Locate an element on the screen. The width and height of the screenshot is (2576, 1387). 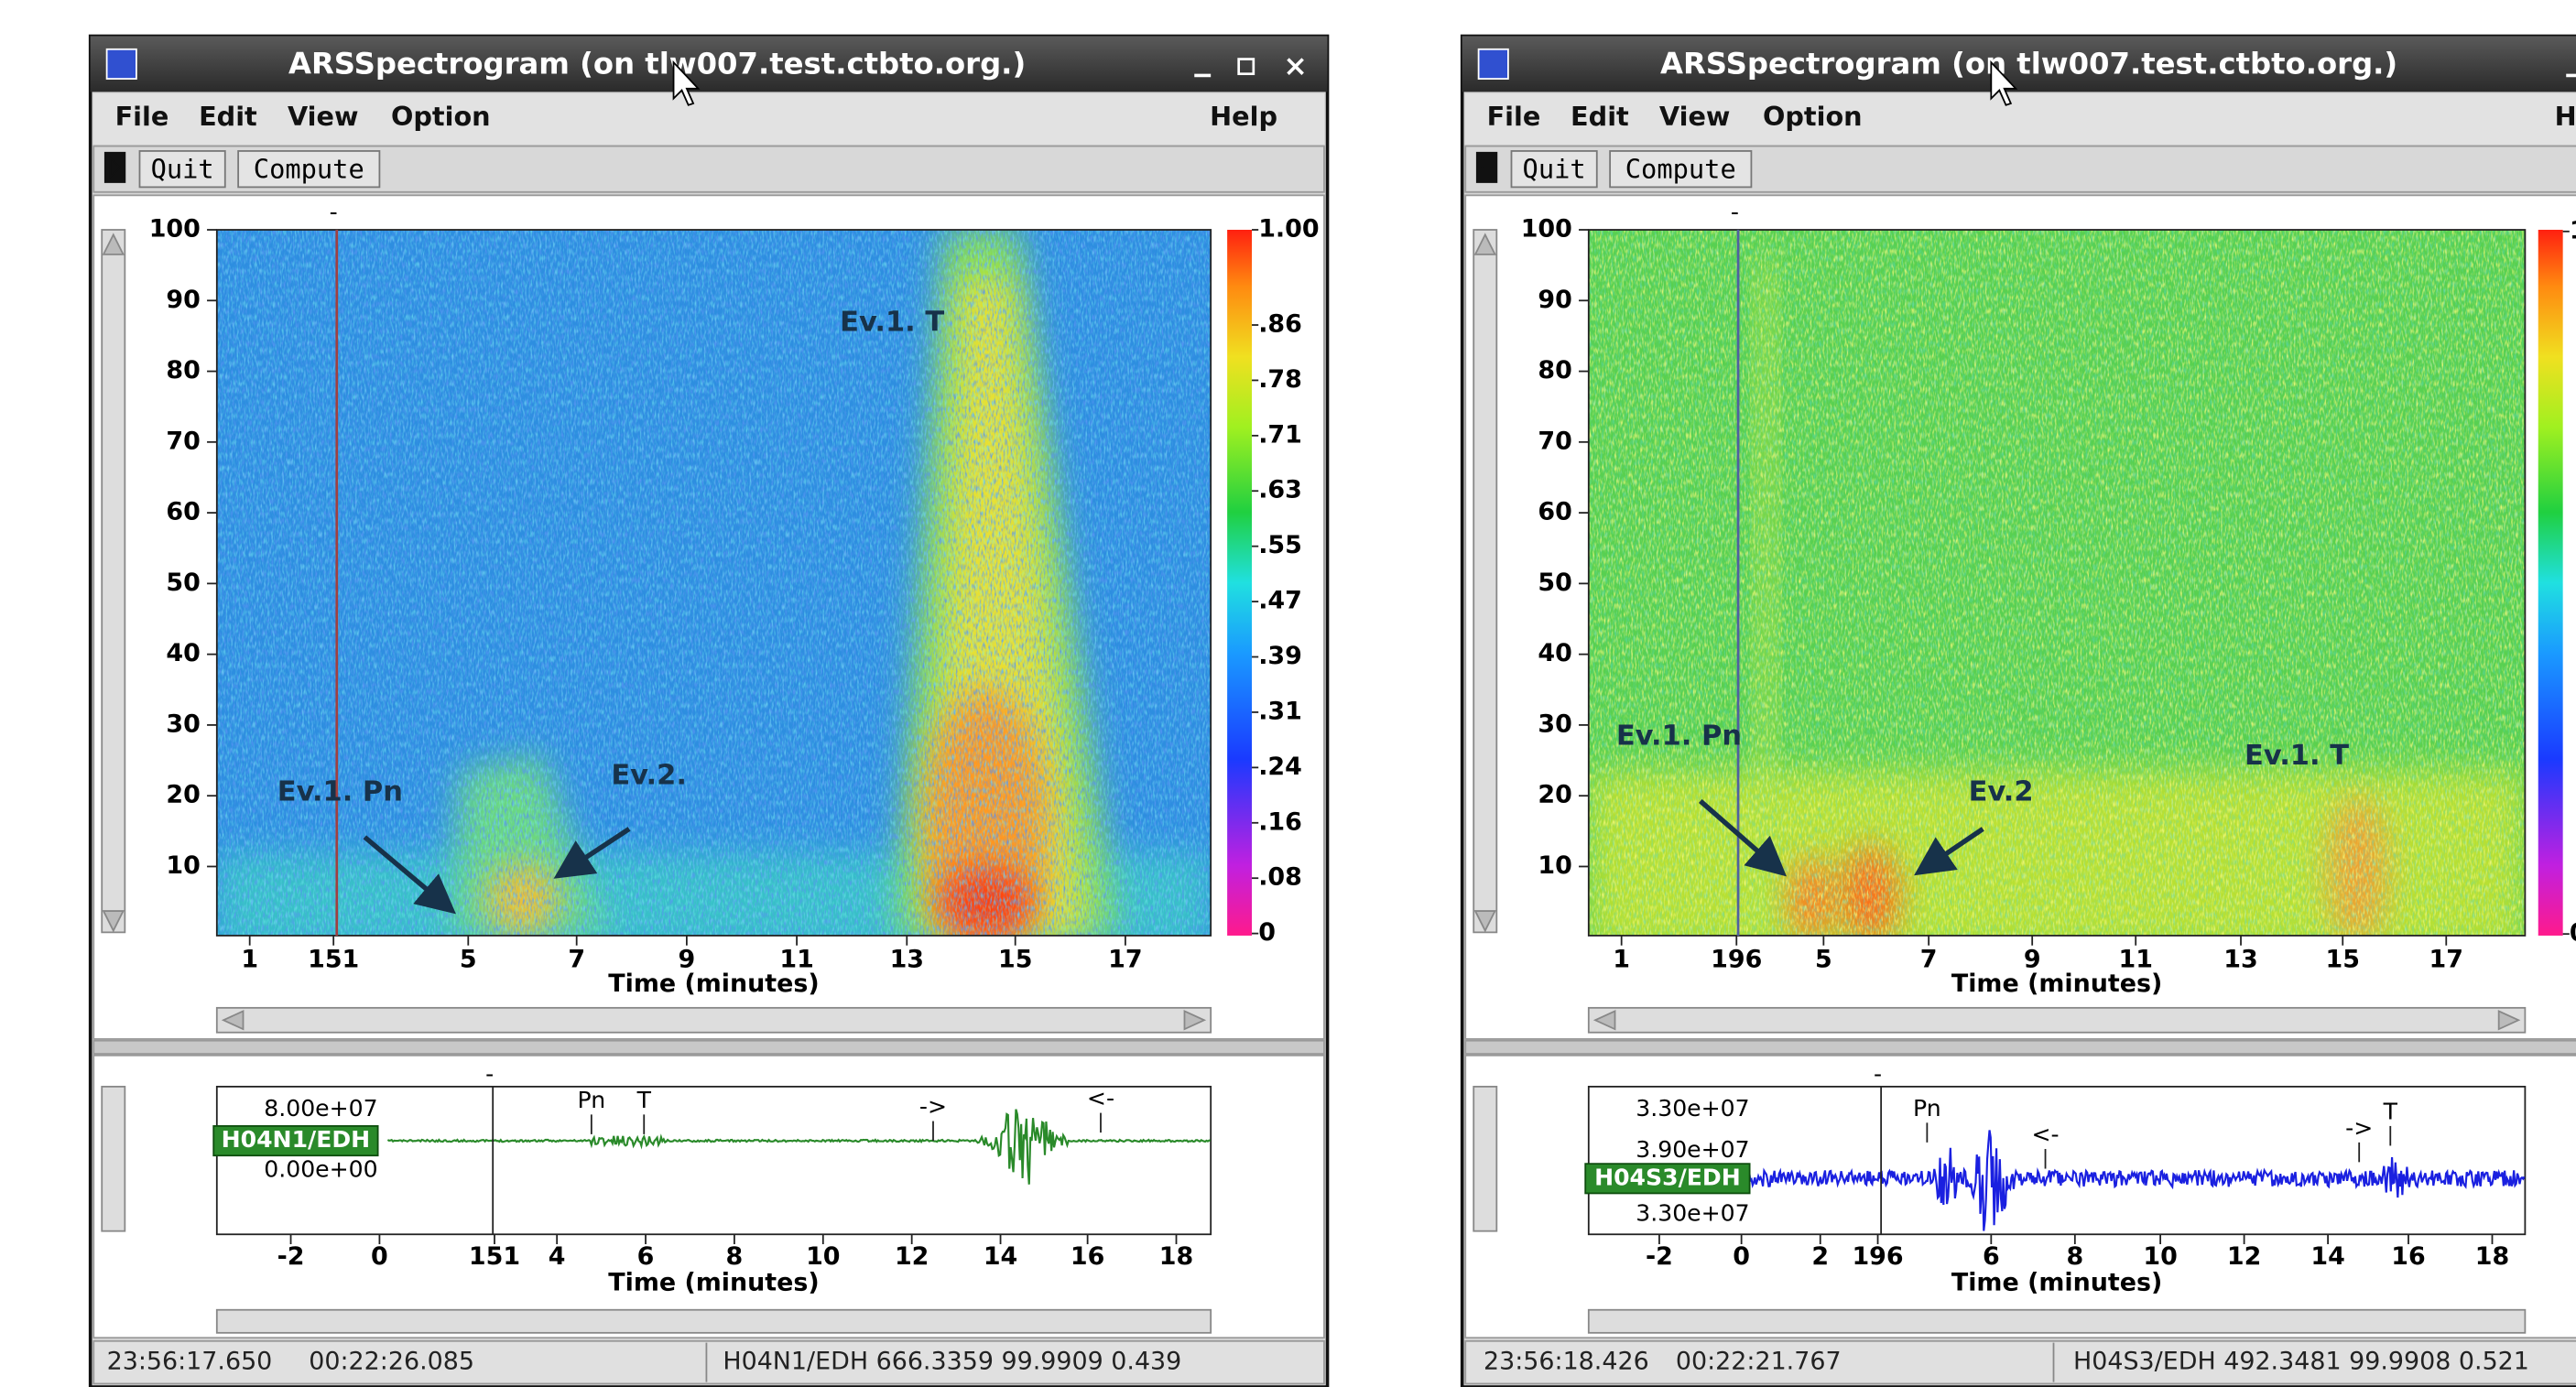
colorbar-label: .24 is located at coordinates (1280, 767).